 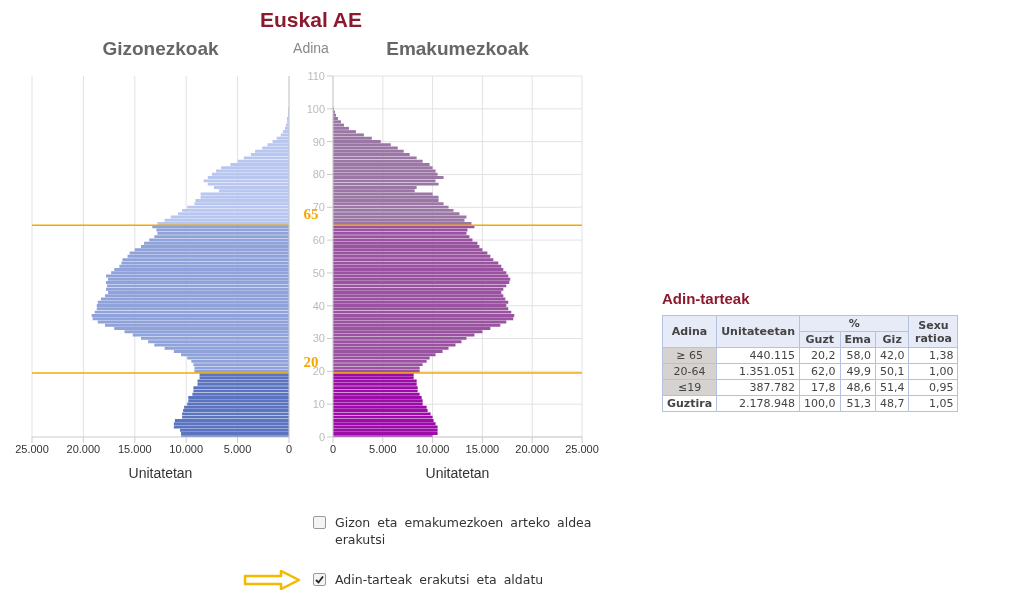 I want to click on chart-subtitle: Gizonezkoak, so click(x=160, y=49).